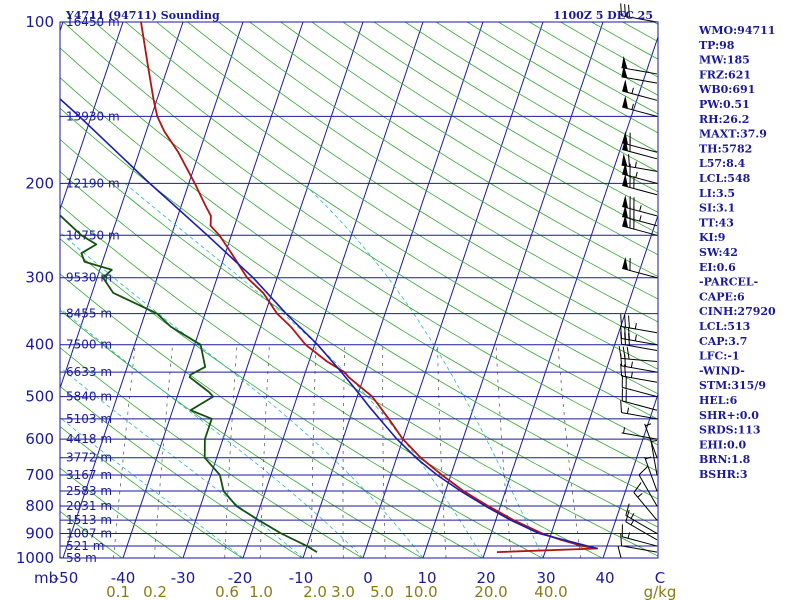 Image resolution: width=800 pixels, height=600 pixels. Describe the element at coordinates (183, 578) in the screenshot. I see `temperature-tick-label: -30` at that location.